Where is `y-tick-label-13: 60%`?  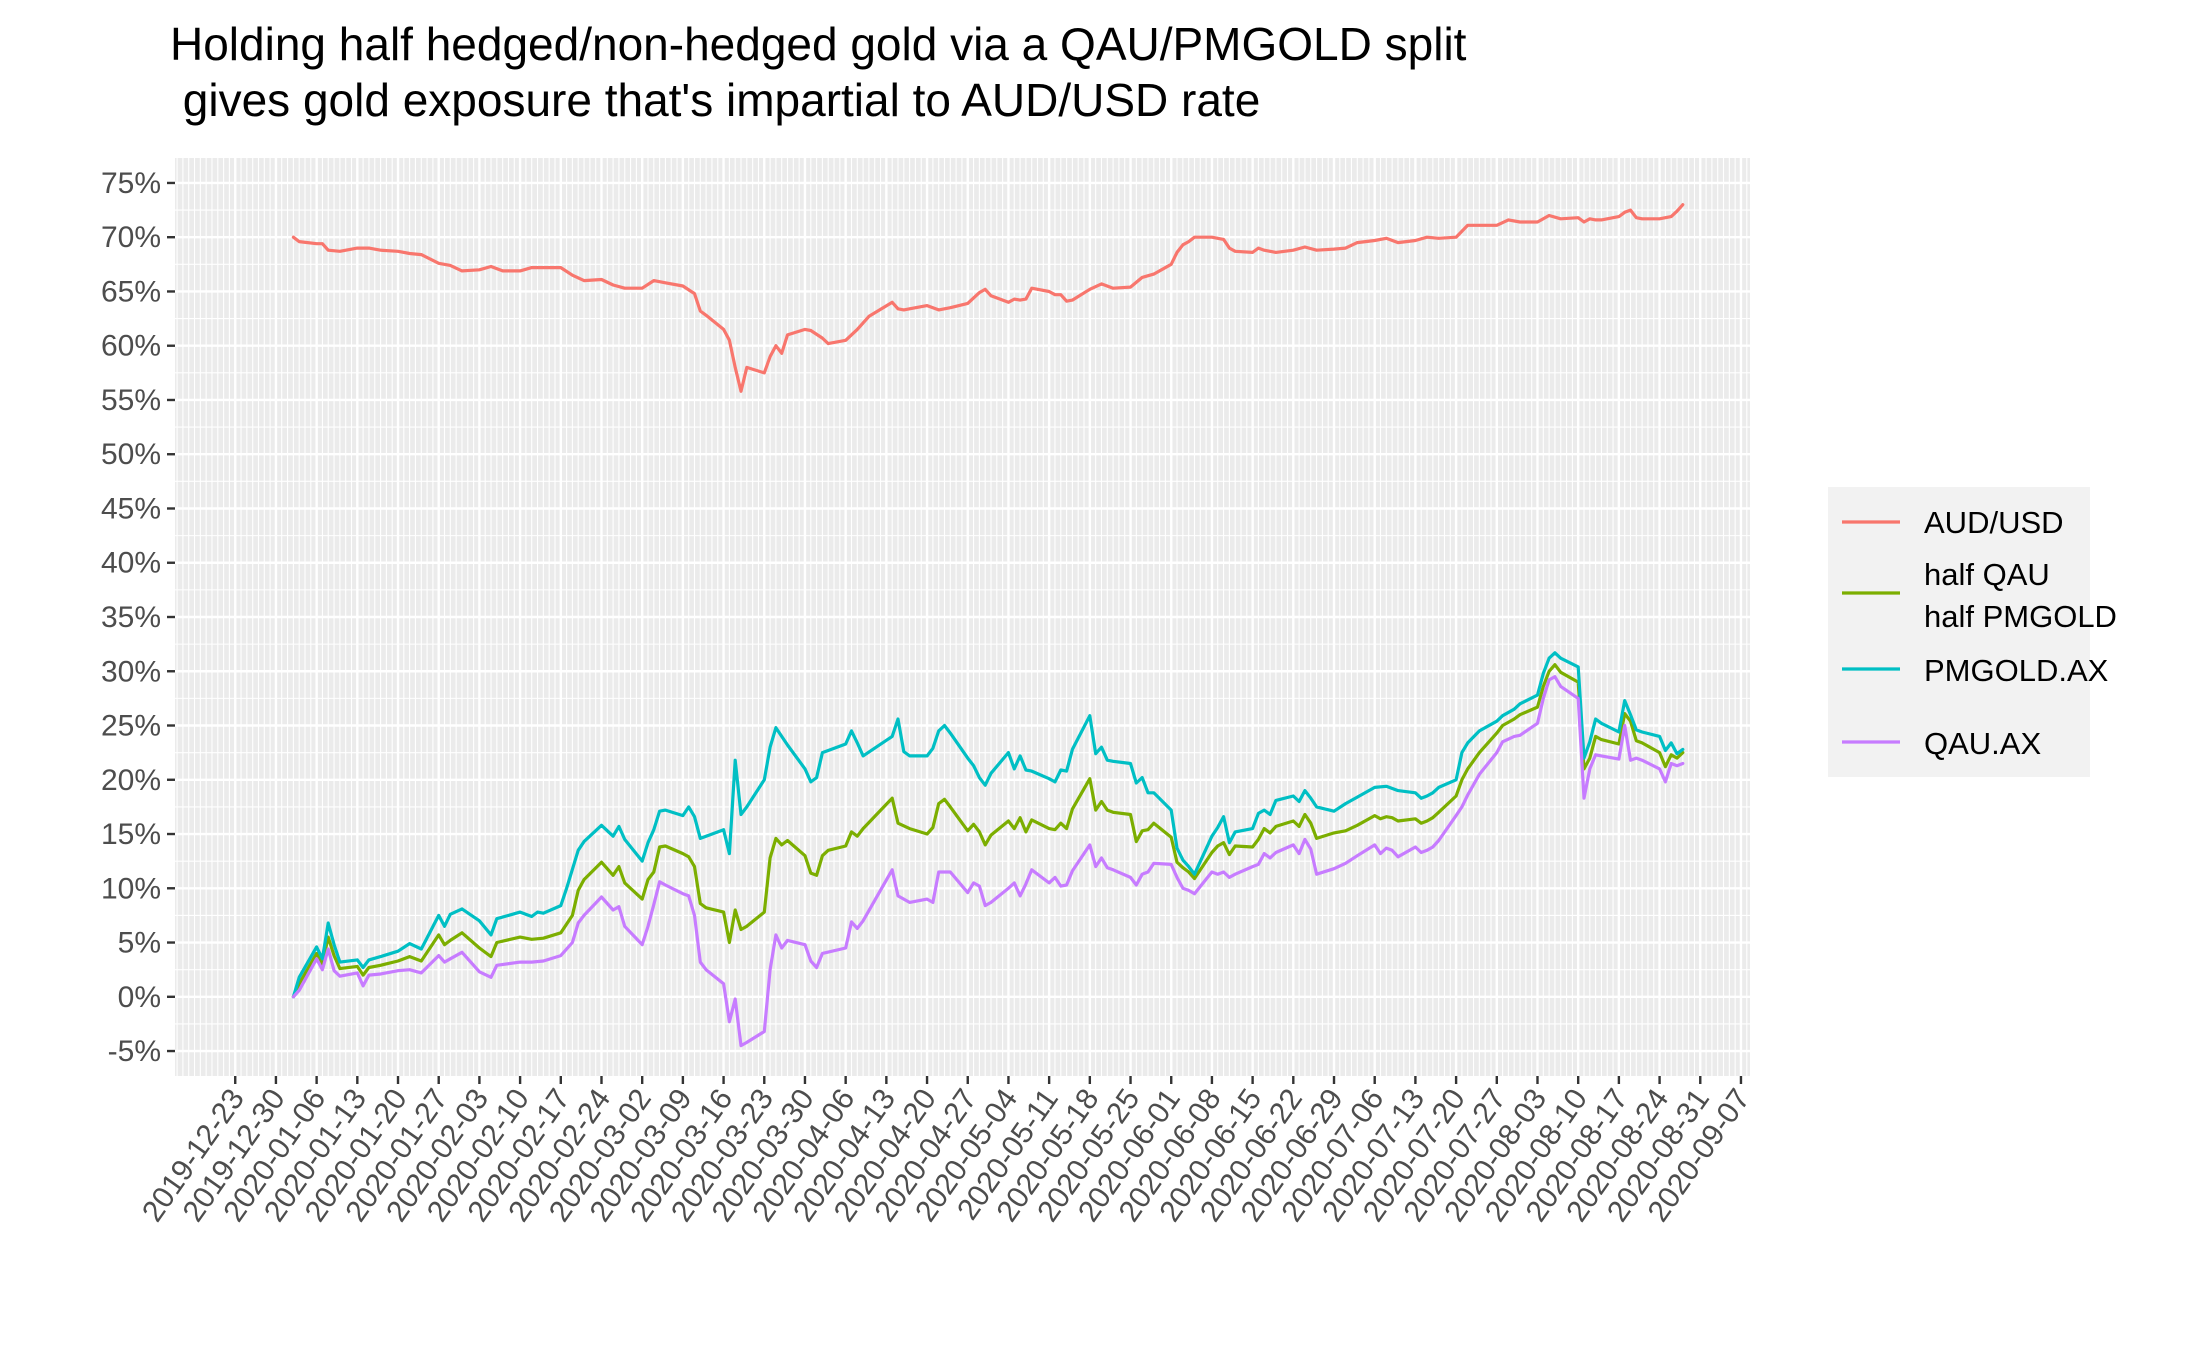 y-tick-label-13: 60% is located at coordinates (131, 346).